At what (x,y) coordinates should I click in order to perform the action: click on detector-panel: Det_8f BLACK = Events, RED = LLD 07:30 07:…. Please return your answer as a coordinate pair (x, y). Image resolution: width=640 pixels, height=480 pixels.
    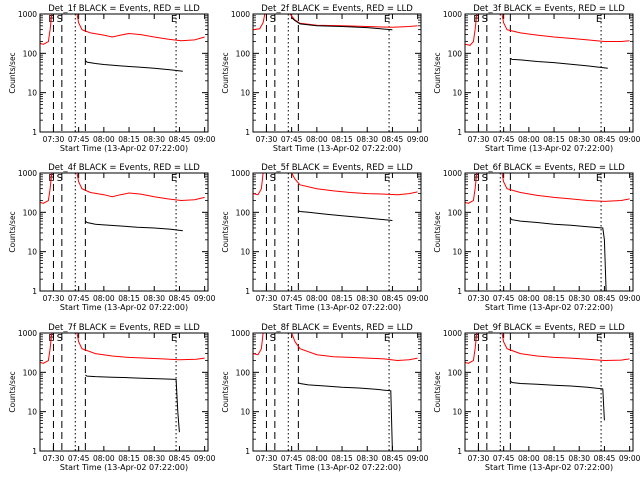
    Looking at the image, I should click on (325, 397).